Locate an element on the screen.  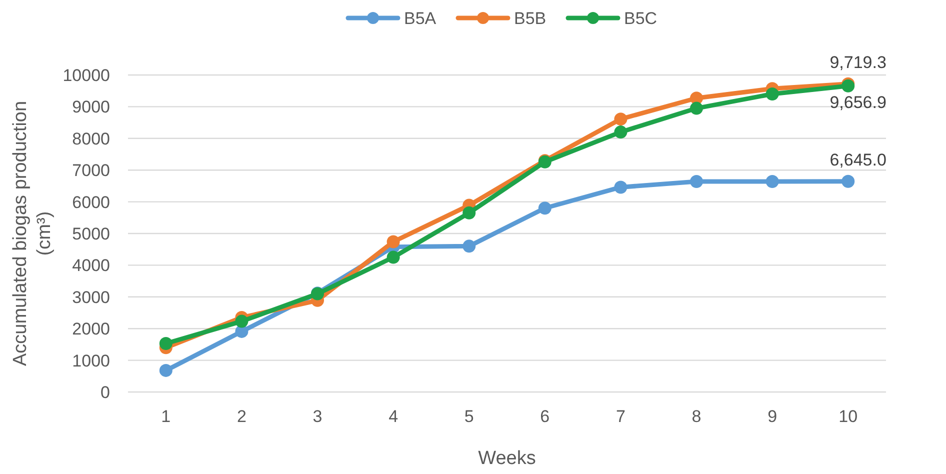
x-axis-title: Weeks is located at coordinates (507, 458).